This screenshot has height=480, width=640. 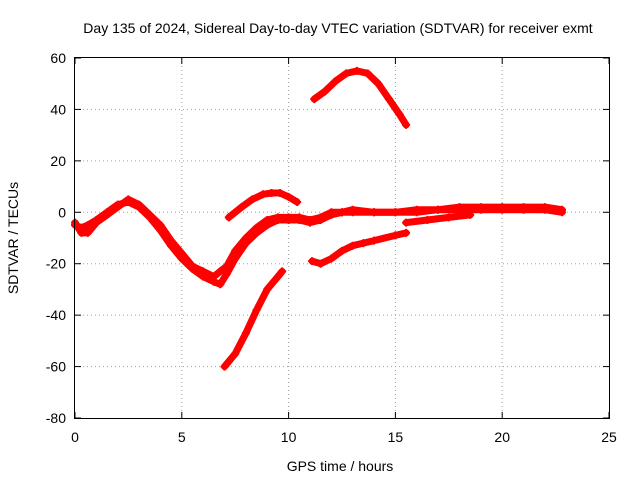 I want to click on y-tick-label: -60, so click(x=56, y=367).